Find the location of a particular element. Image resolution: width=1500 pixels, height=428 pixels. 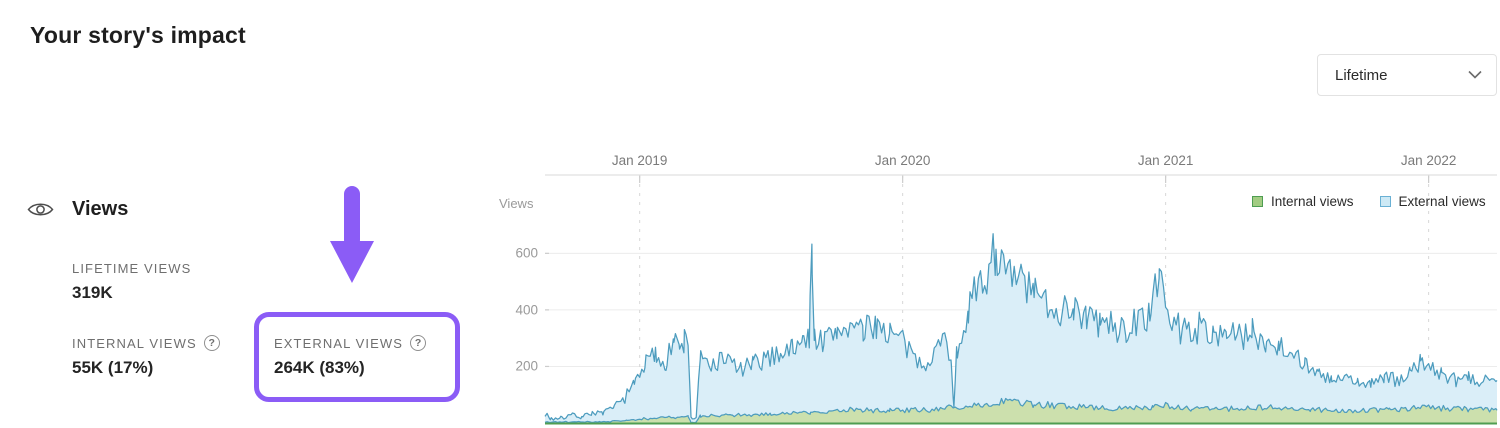

views-heading: Views is located at coordinates (100, 209).